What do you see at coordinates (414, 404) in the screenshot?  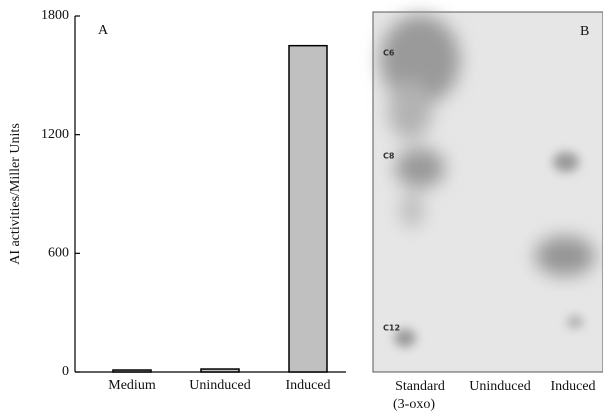 I see `lane-note: (3-oxo)` at bounding box center [414, 404].